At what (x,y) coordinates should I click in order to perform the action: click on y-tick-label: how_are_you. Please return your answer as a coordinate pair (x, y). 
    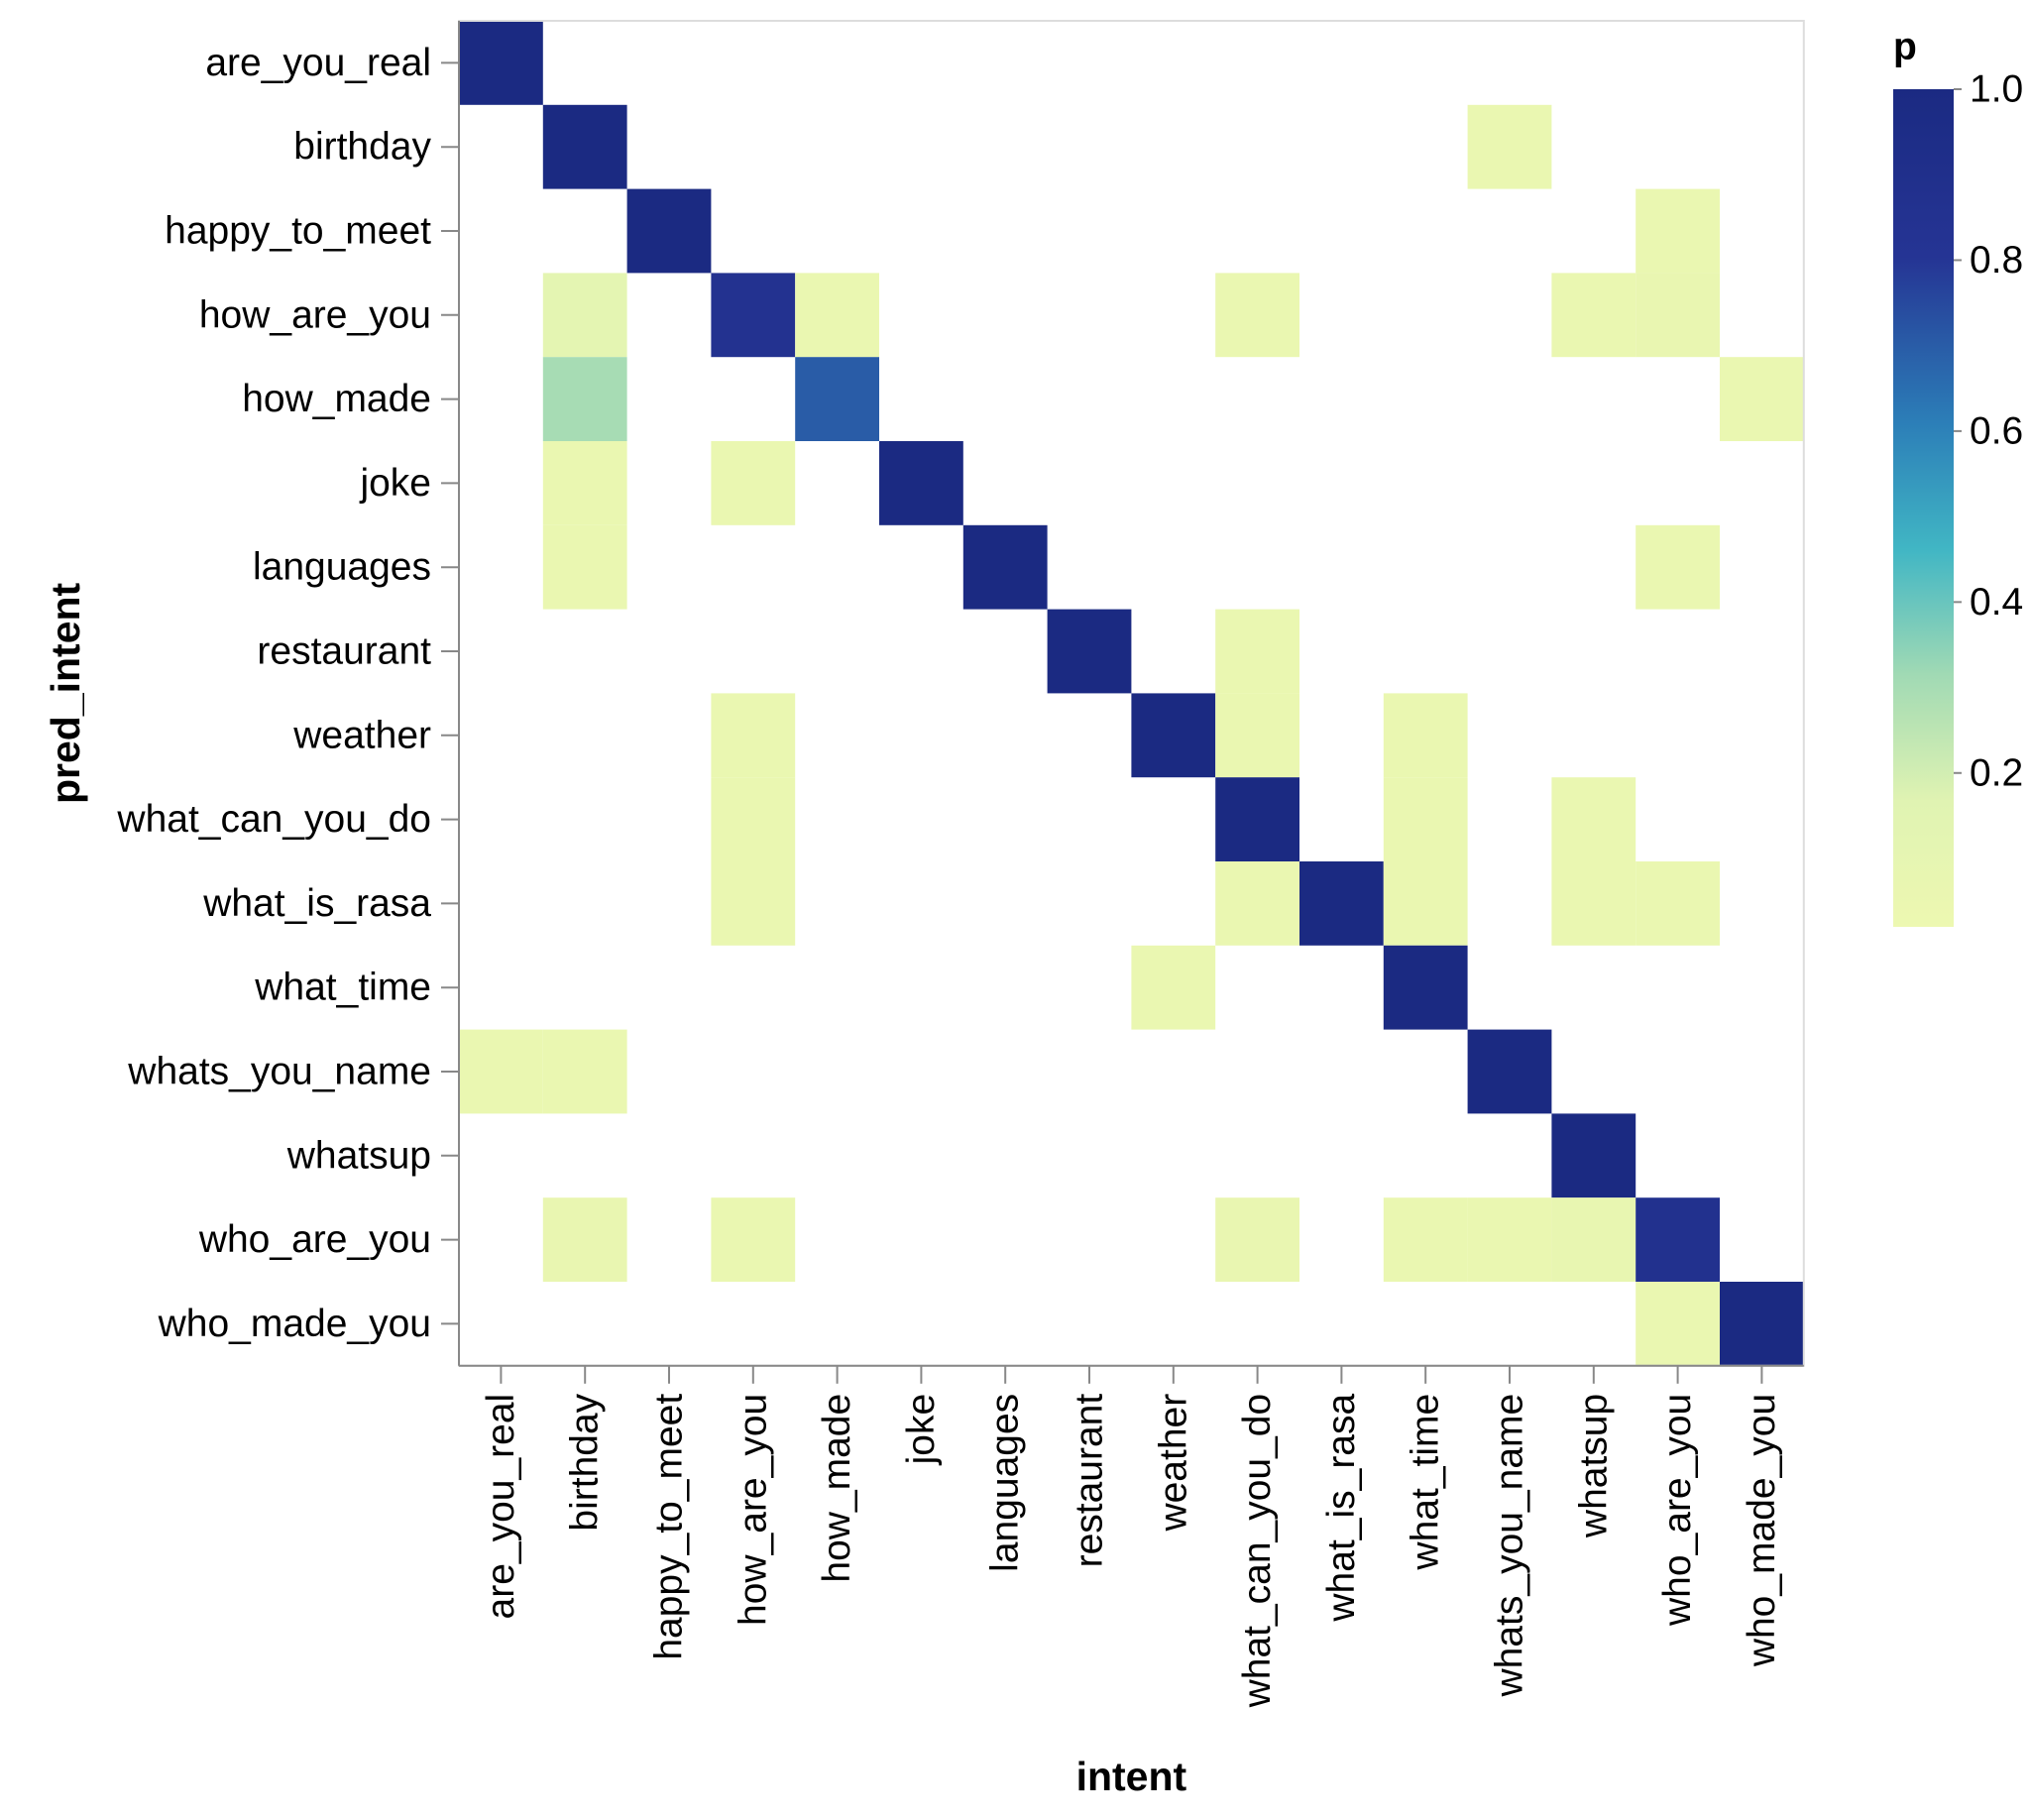
    Looking at the image, I should click on (315, 314).